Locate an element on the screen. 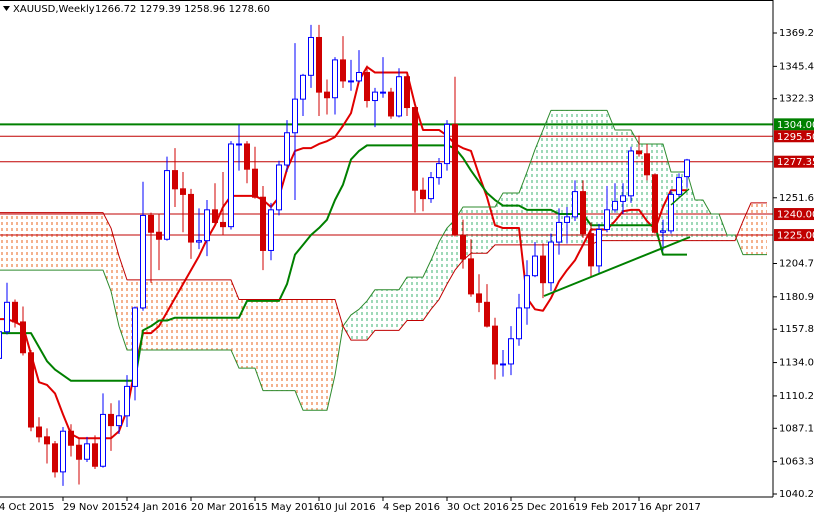 This screenshot has height=514, width=814. x-tick-label: 16 Apr 2017 is located at coordinates (670, 507).